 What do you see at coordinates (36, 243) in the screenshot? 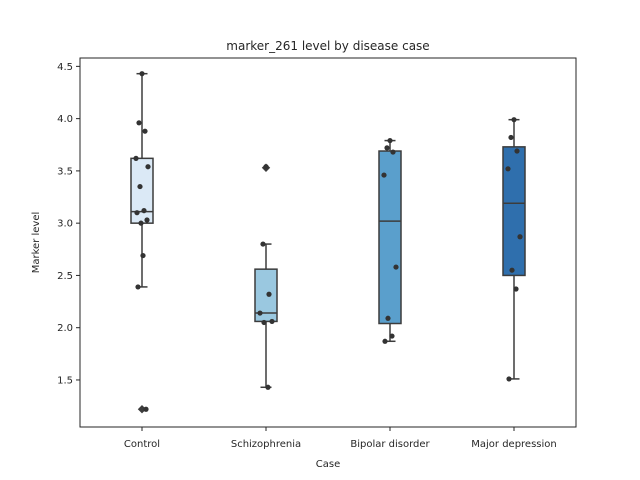
I see `y-axis-label: Marker level` at bounding box center [36, 243].